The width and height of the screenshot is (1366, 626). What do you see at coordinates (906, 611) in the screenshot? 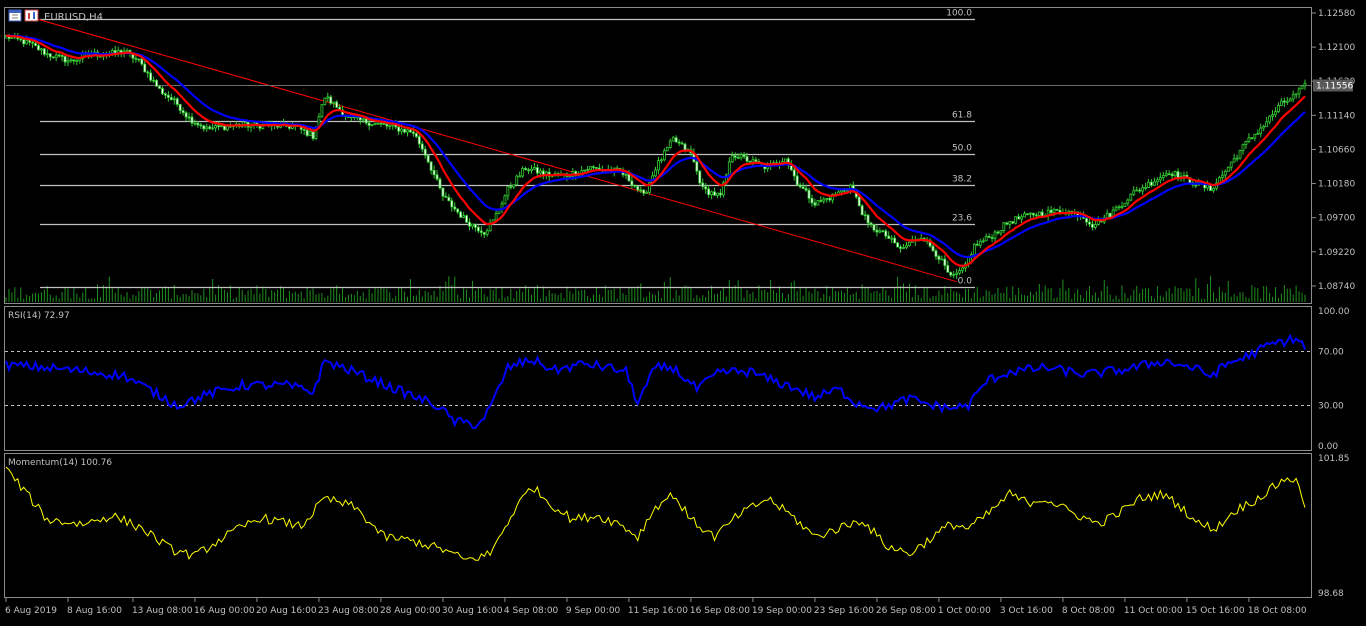
I see `time-tick-label: 26 Sep 08:00` at bounding box center [906, 611].